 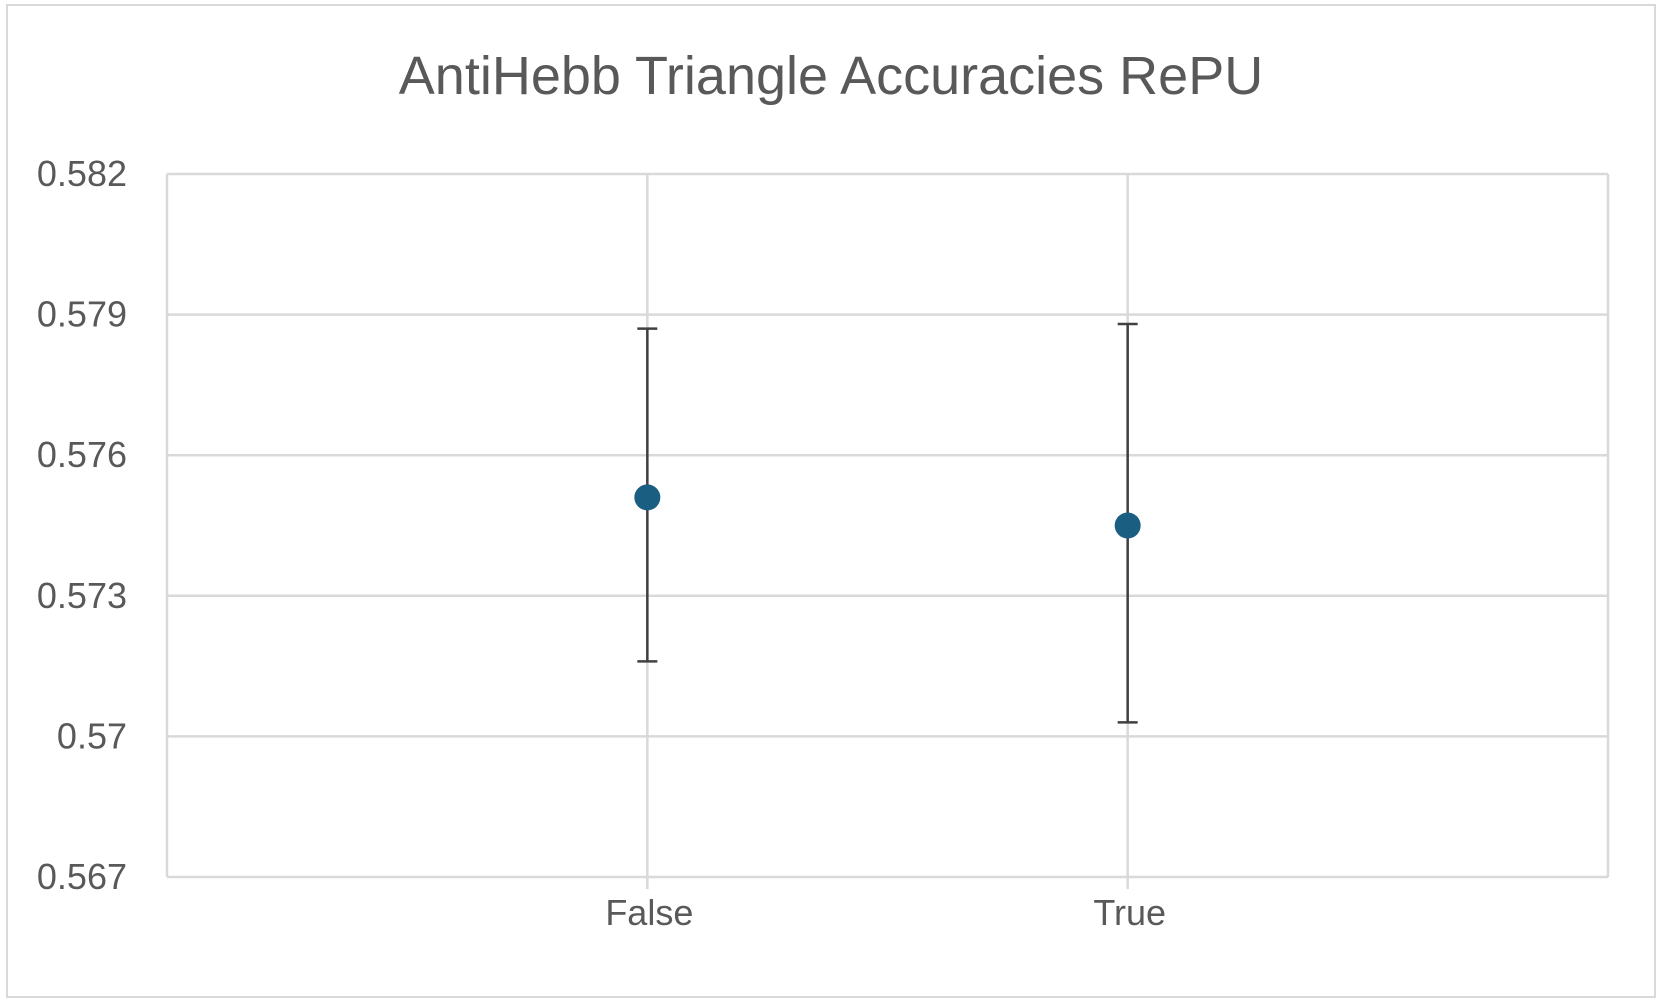 What do you see at coordinates (1129, 912) in the screenshot?
I see `x-tick-label: True` at bounding box center [1129, 912].